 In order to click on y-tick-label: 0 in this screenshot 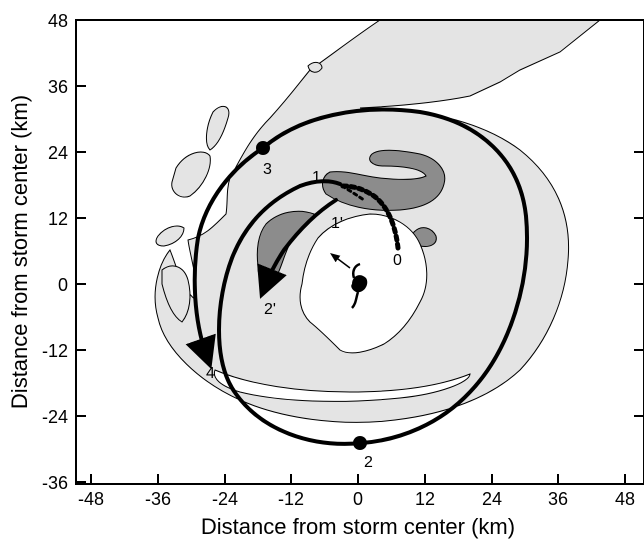, I will do `click(63, 285)`.